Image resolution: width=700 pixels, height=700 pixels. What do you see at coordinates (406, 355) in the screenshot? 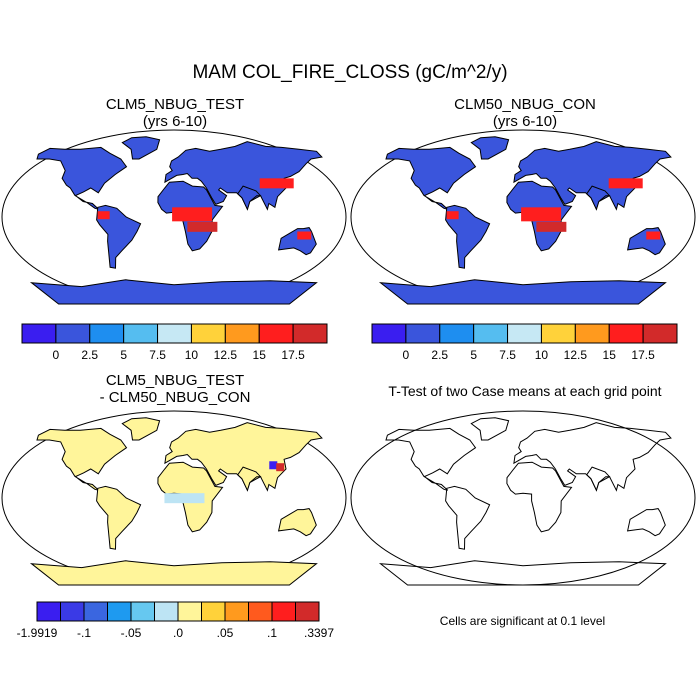
I see `colorbar-2-label: 0` at bounding box center [406, 355].